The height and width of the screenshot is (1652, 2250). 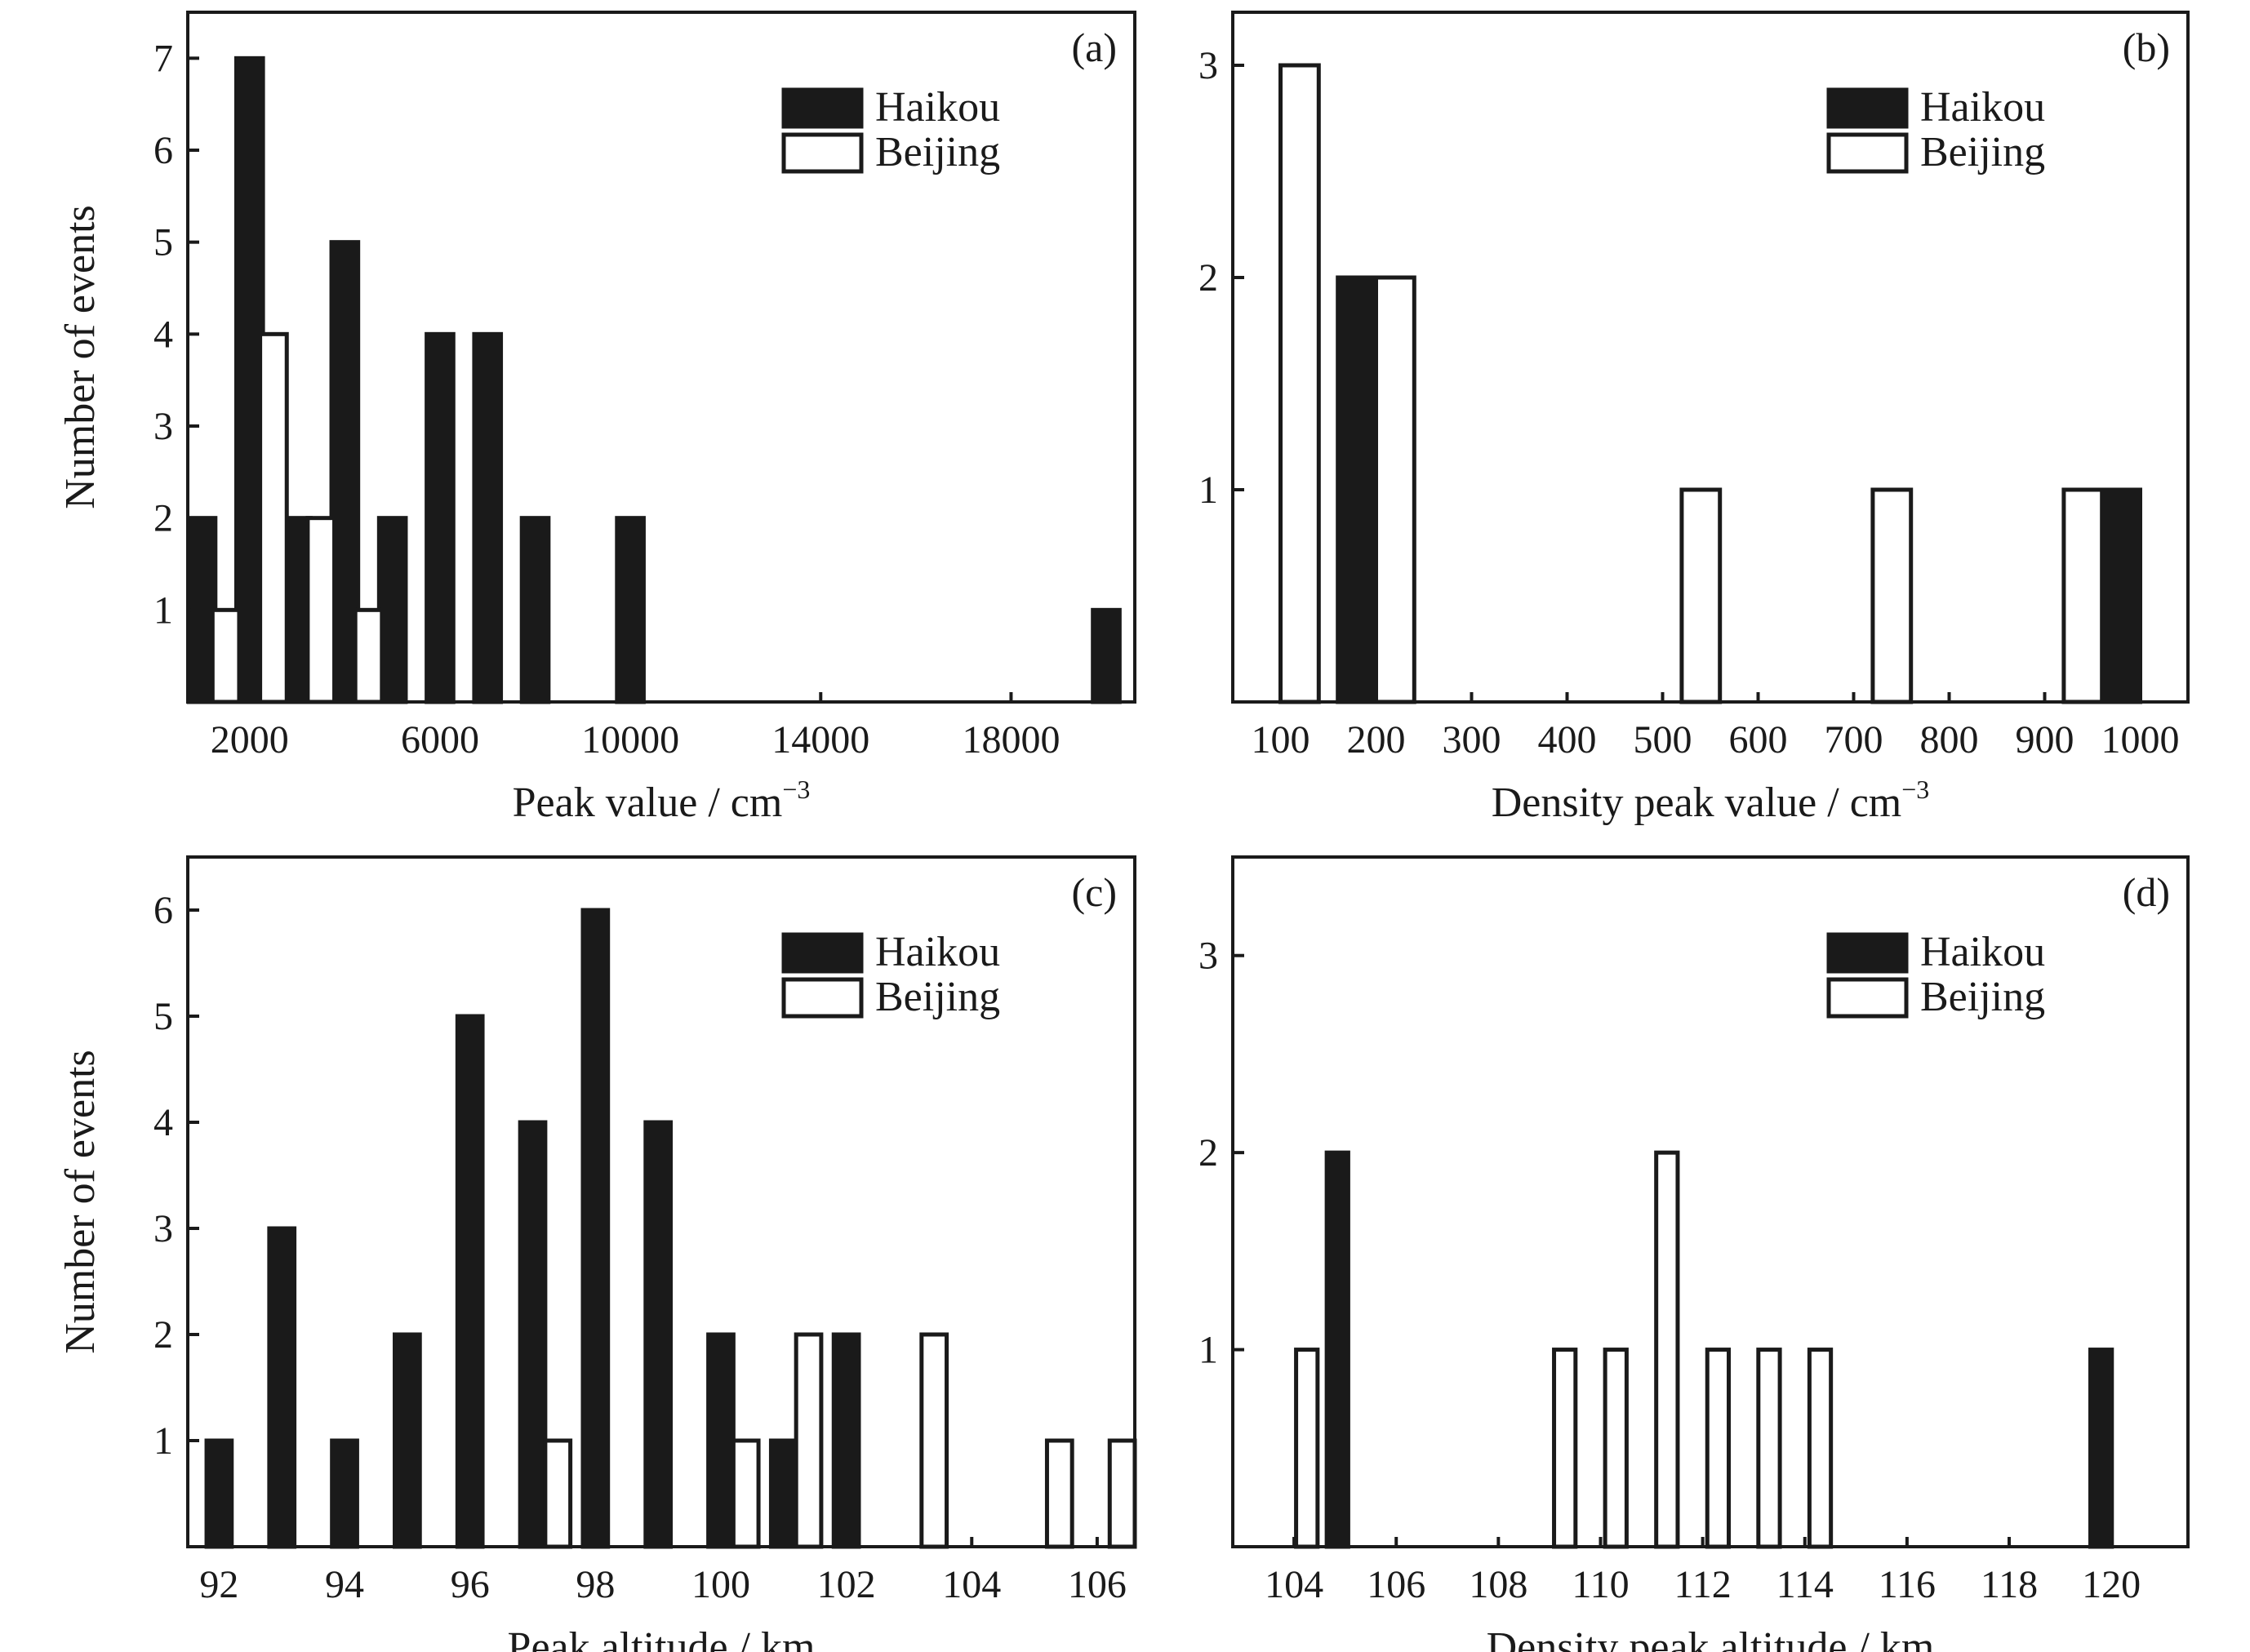 What do you see at coordinates (2146, 892) in the screenshot?
I see `panel-label: (d)` at bounding box center [2146, 892].